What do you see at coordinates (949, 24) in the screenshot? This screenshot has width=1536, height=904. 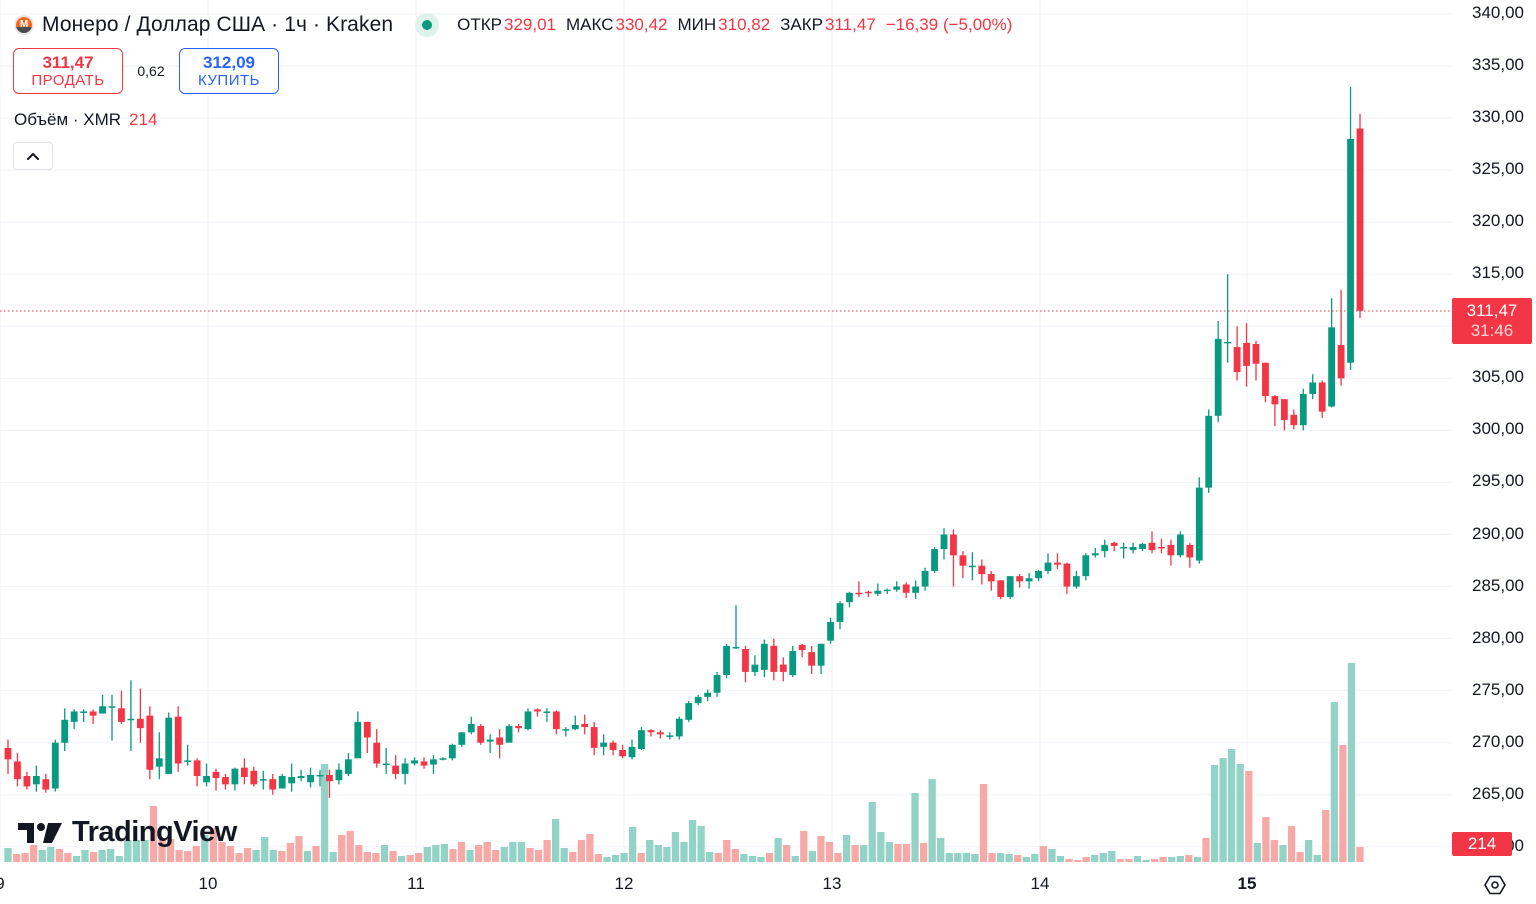 I see `change-value: −16,39 (−5,00%)` at bounding box center [949, 24].